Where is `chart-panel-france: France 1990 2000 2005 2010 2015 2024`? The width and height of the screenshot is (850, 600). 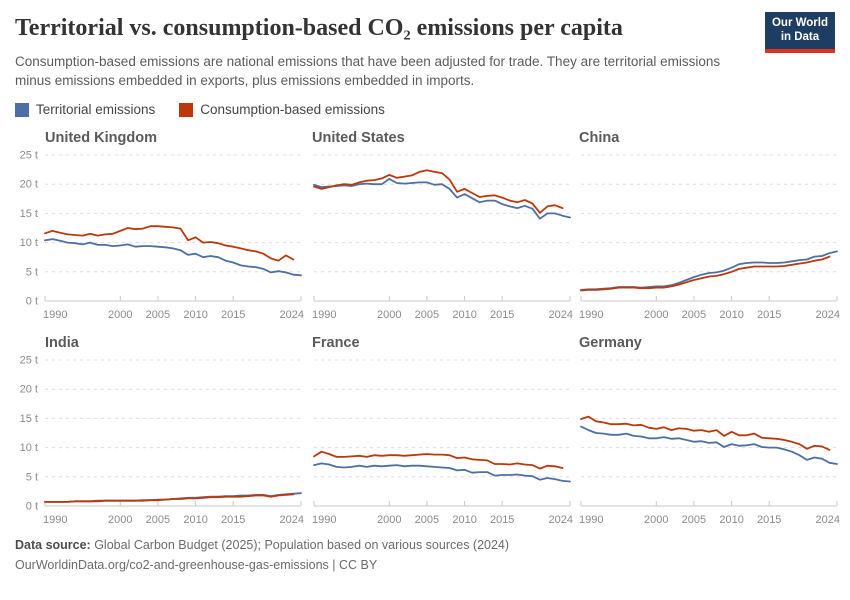 chart-panel-france: France 1990 2000 2005 2010 2015 2024 is located at coordinates (442, 431).